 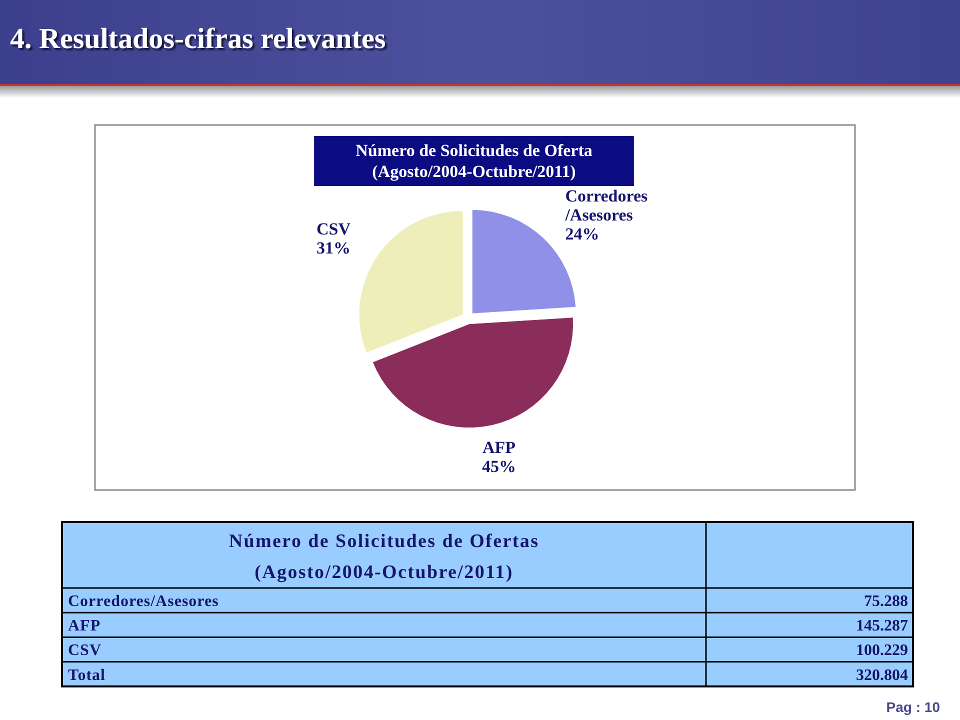 I want to click on text: Pag : 10, so click(x=913, y=707).